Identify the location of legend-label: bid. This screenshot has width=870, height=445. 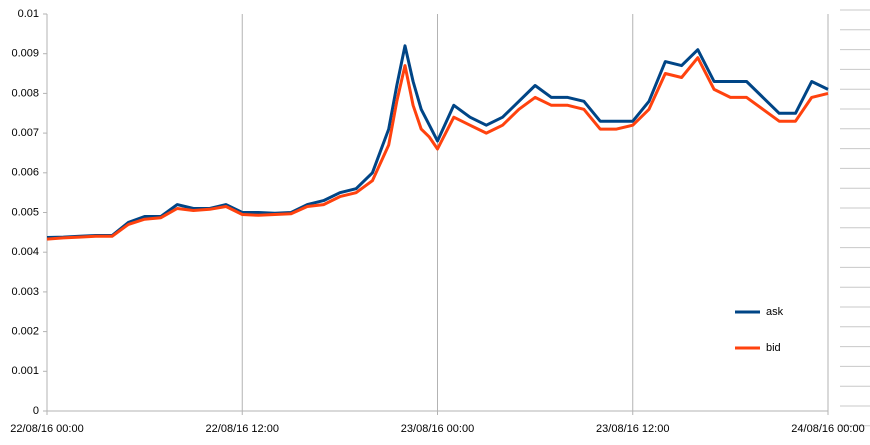
(773, 348).